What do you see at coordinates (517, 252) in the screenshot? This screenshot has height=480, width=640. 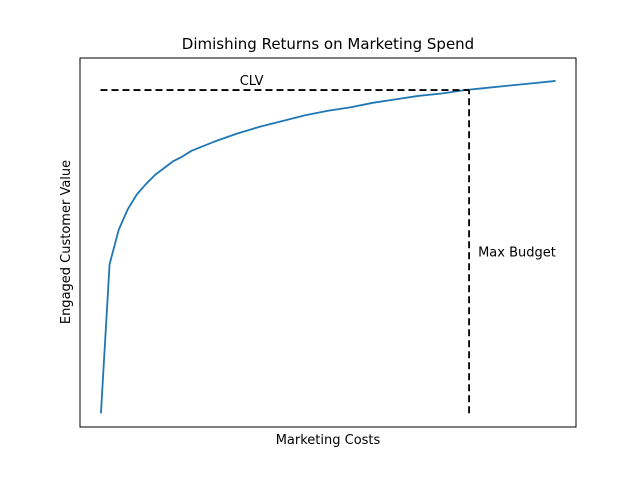 I see `max-budget-label: Max Budget` at bounding box center [517, 252].